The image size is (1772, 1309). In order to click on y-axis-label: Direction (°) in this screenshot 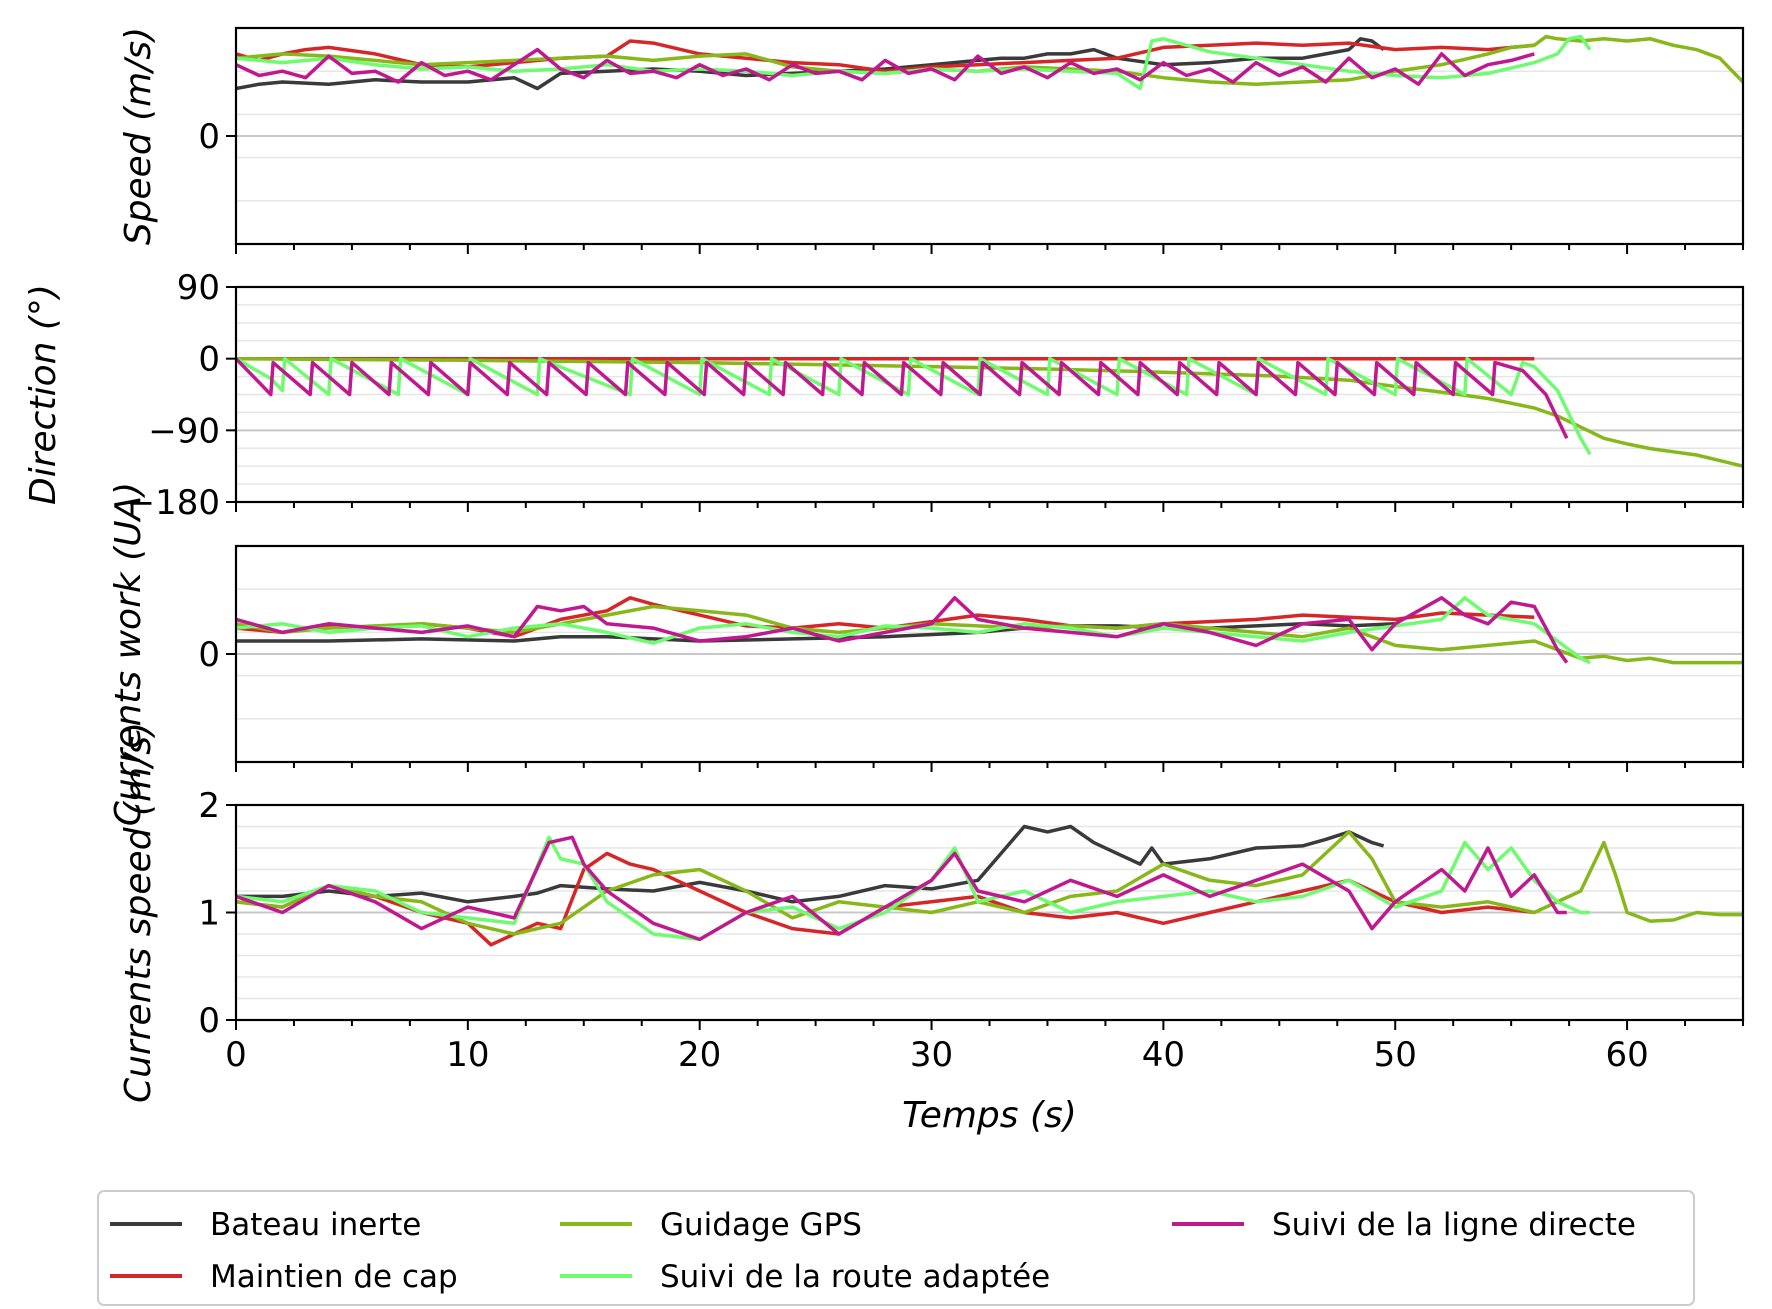, I will do `click(43, 394)`.